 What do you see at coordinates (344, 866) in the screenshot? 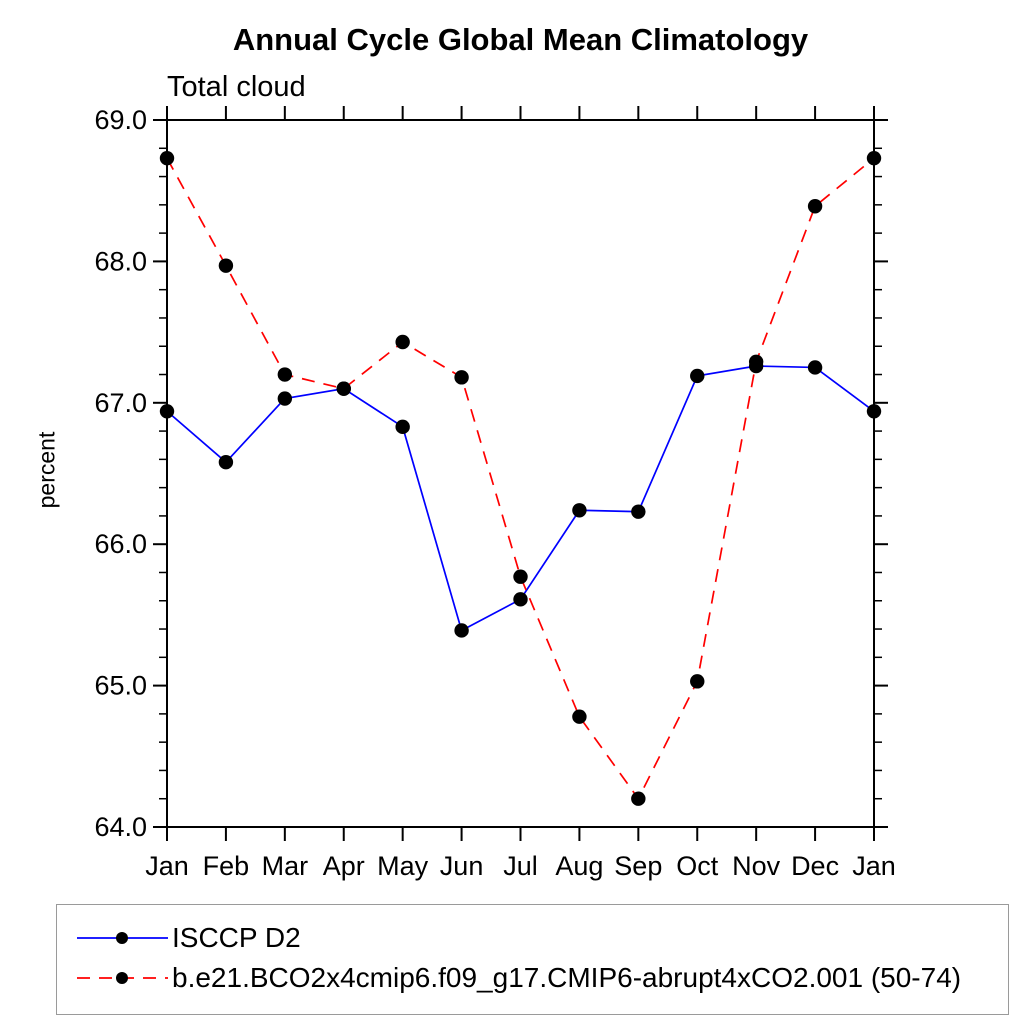
I see `x-tick-label: Apr` at bounding box center [344, 866].